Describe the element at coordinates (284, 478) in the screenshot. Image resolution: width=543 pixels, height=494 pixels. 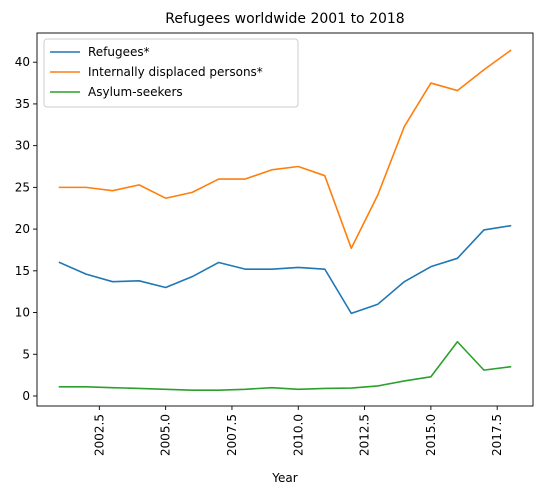
I see `x-axis-title: Year` at that location.